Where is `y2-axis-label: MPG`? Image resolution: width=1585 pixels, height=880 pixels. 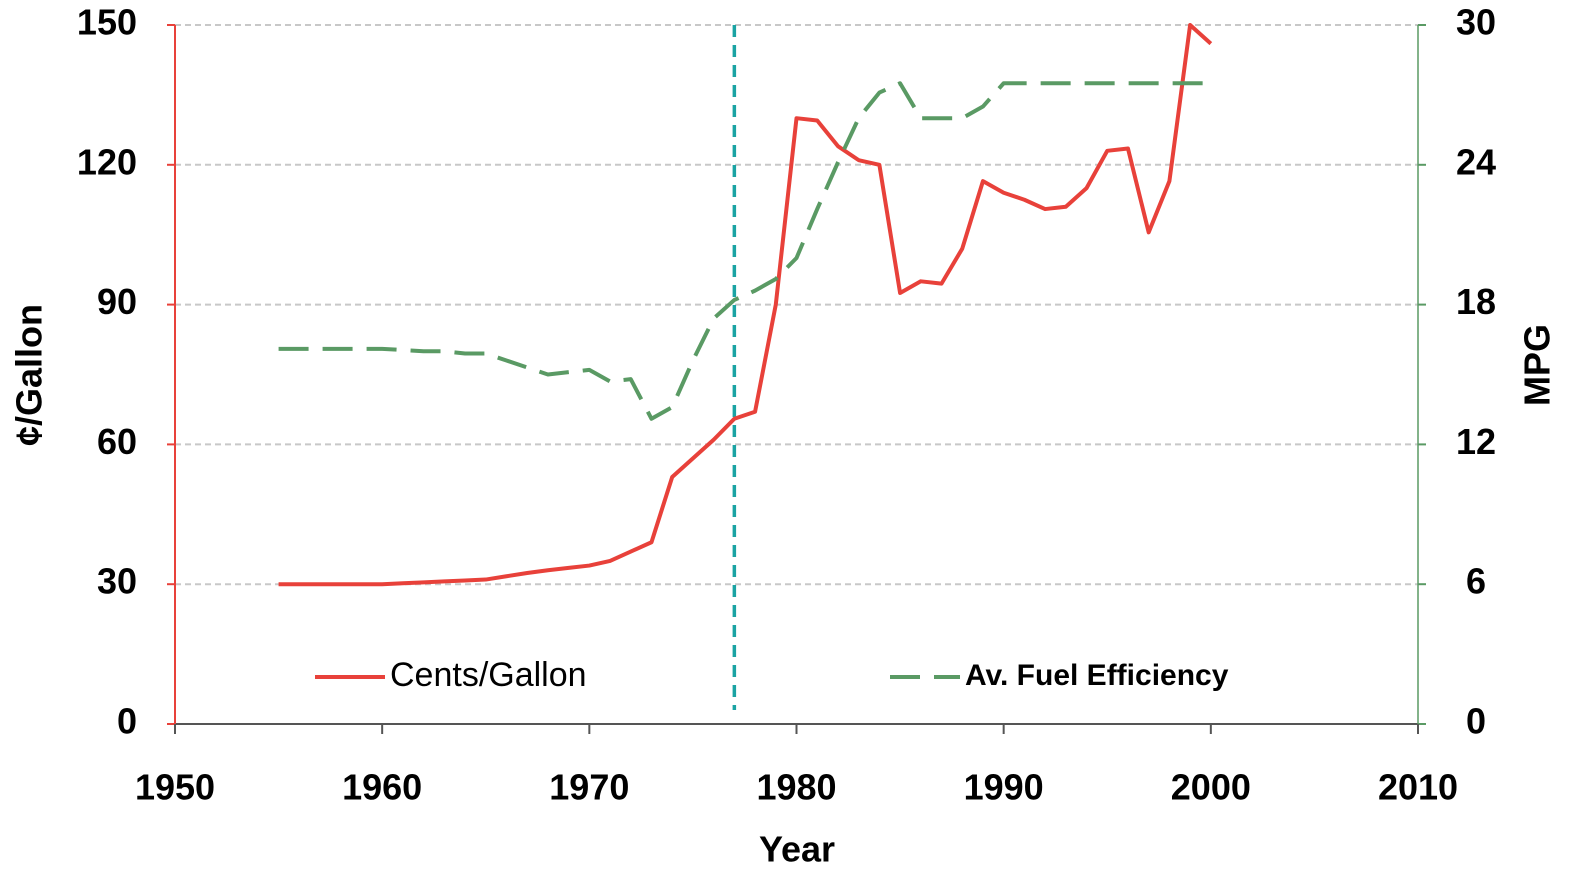
y2-axis-label: MPG is located at coordinates (1537, 365).